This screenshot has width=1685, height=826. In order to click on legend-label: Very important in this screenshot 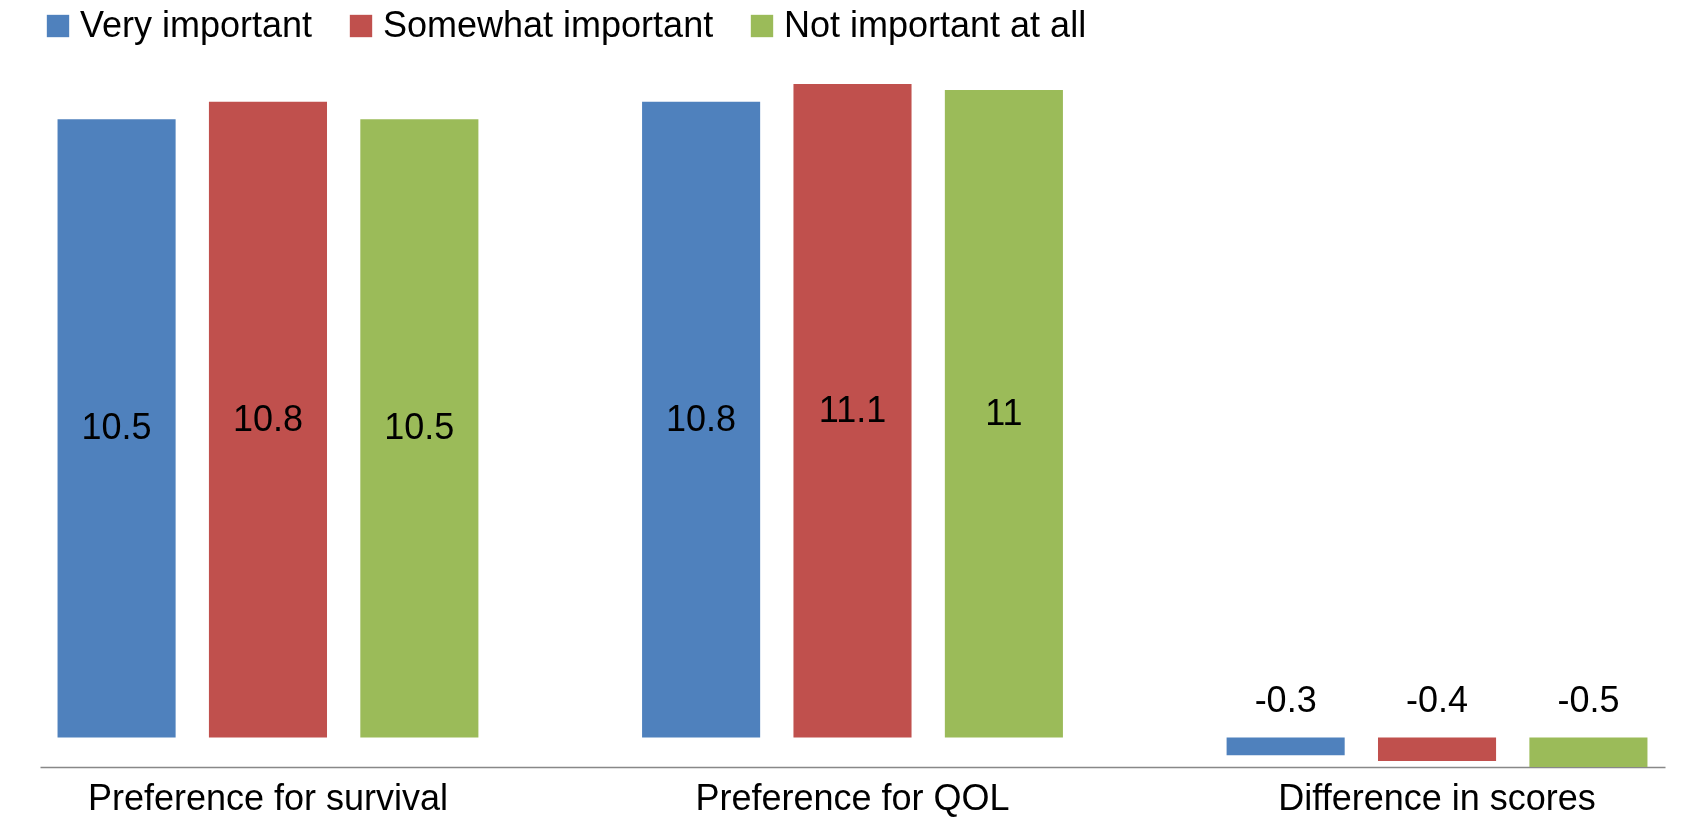, I will do `click(196, 24)`.